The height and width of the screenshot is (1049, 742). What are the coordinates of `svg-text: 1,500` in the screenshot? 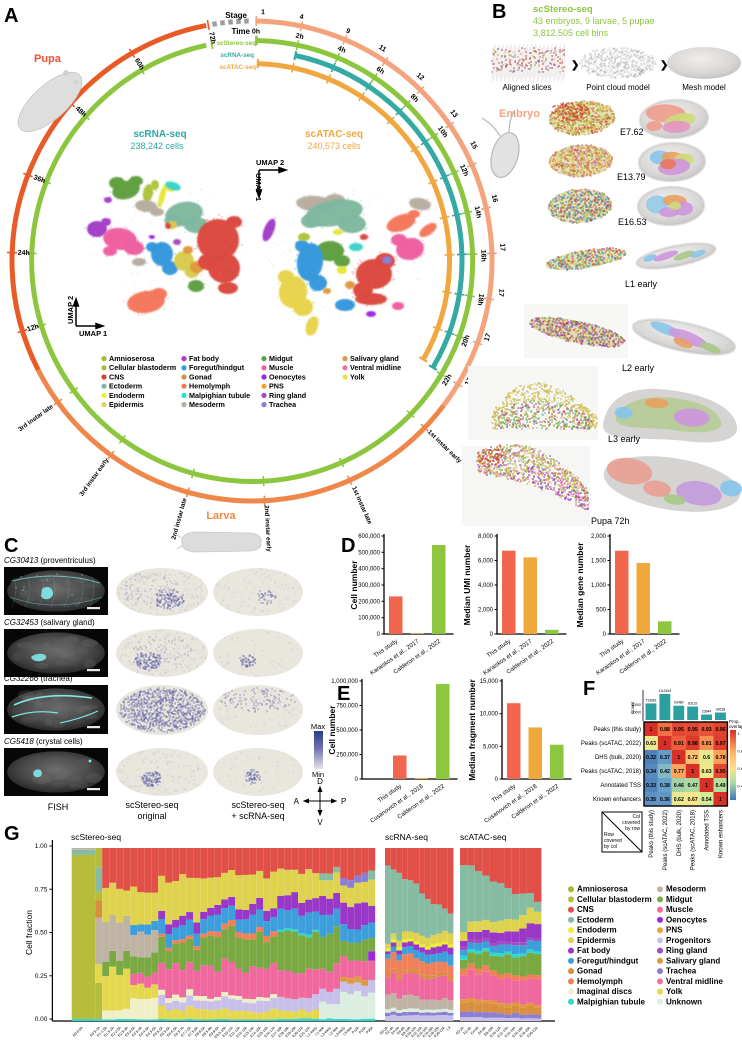 It's located at (599, 562).